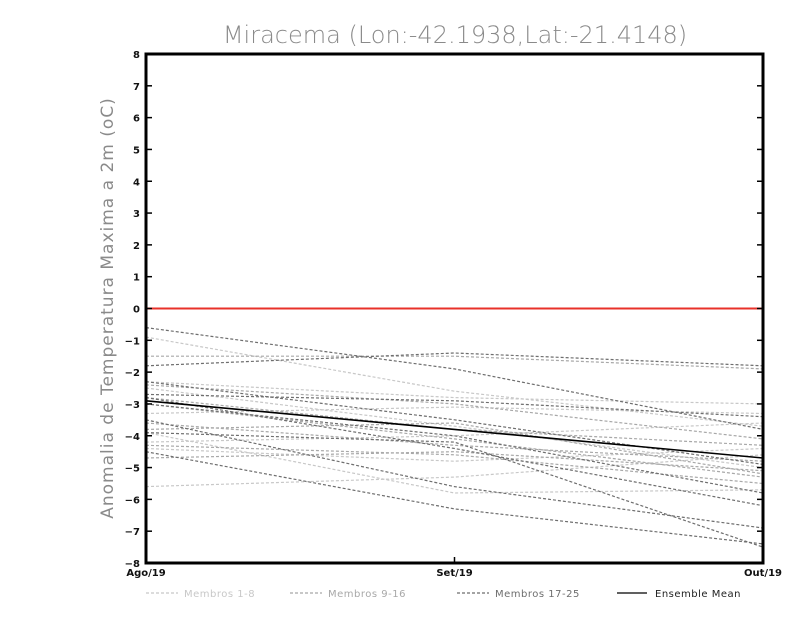  What do you see at coordinates (763, 573) in the screenshot?
I see `x-tick-label: Out/19` at bounding box center [763, 573].